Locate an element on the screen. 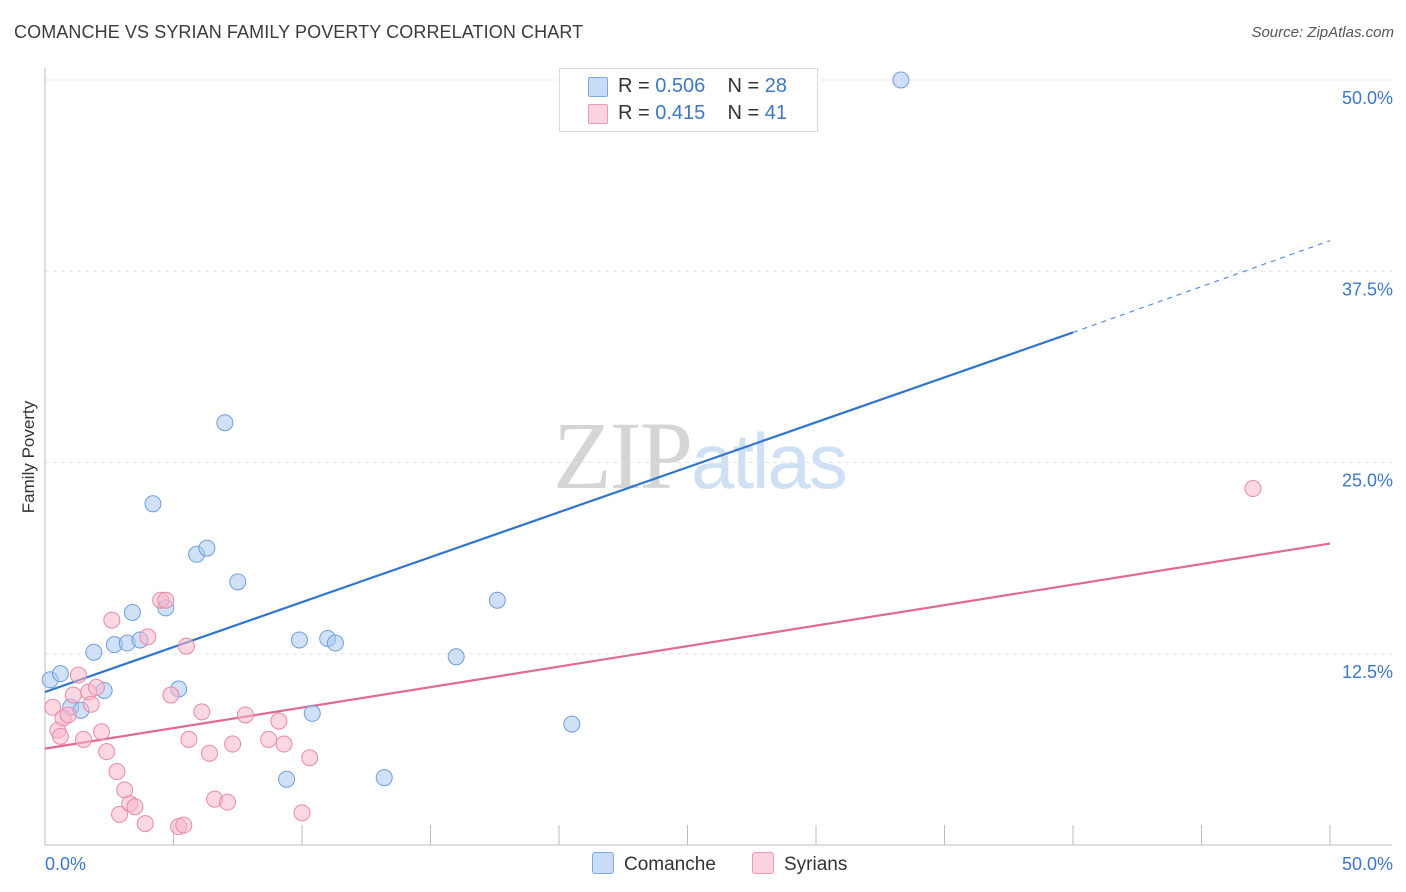 The image size is (1406, 892). correlation-legend: R = 0.506 N = 28 R = 0.415 N = 41 is located at coordinates (688, 100).